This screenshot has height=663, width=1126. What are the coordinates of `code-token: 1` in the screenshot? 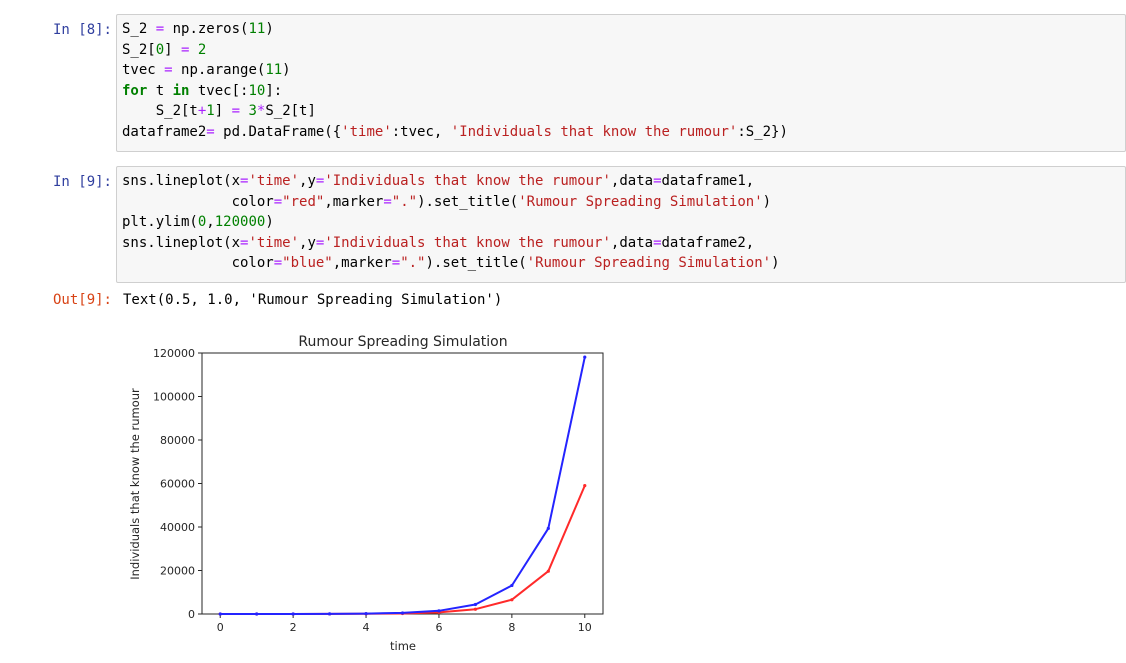 It's located at (210, 111).